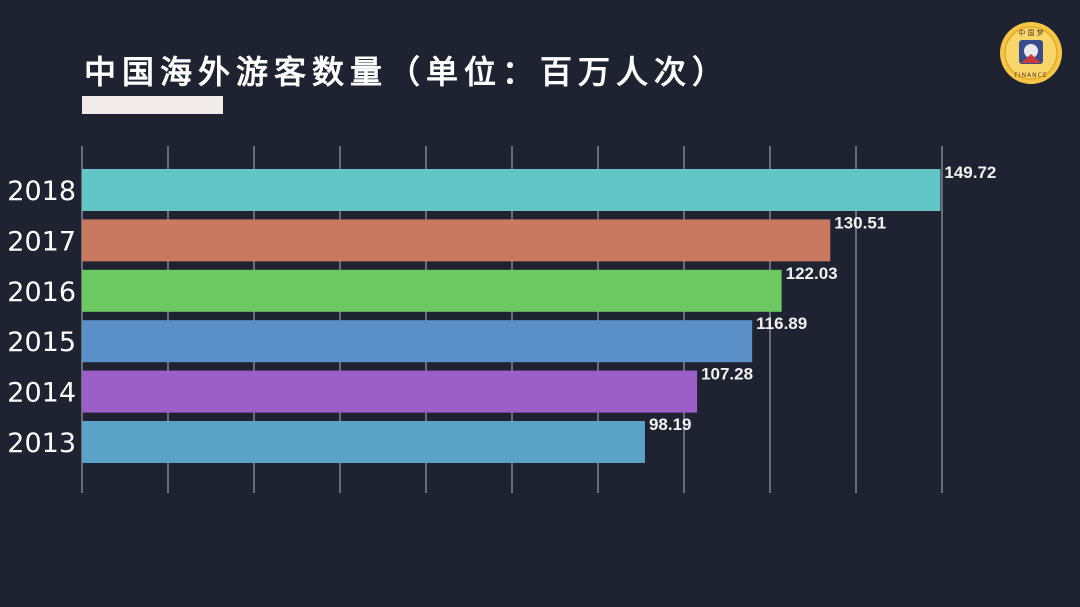 Image resolution: width=1080 pixels, height=607 pixels. Describe the element at coordinates (41, 443) in the screenshot. I see `year-label-2013: 2013` at that location.